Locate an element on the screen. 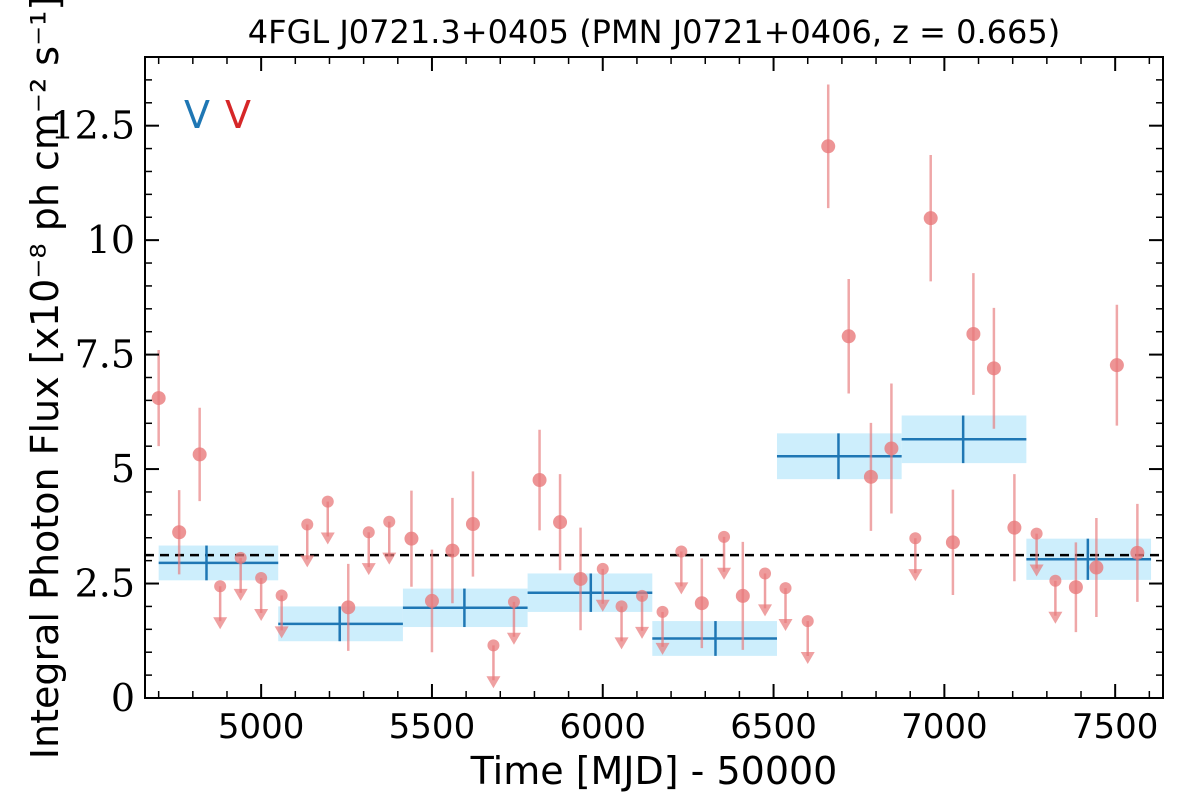 Image resolution: width=1200 pixels, height=800 pixels. y-tick-label: 5 is located at coordinates (123, 469).